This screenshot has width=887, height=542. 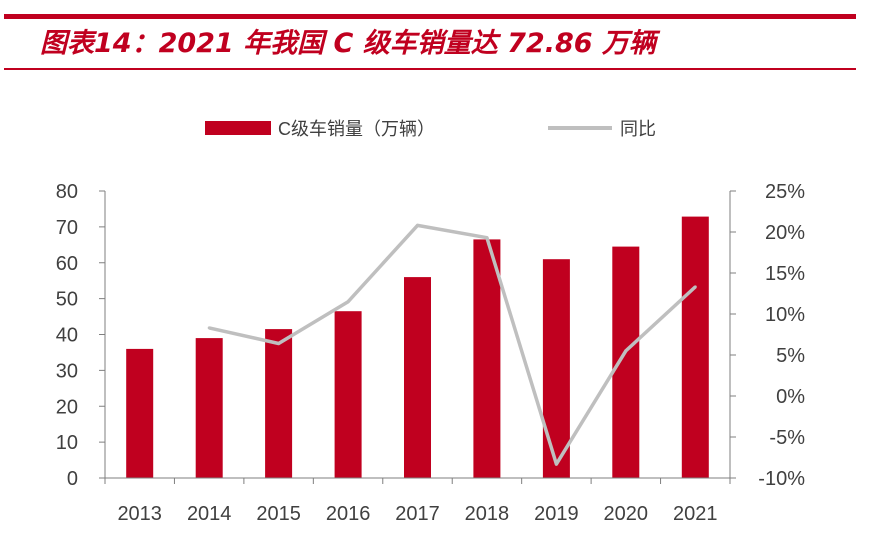 I want to click on bar-2018, so click(x=487, y=358).